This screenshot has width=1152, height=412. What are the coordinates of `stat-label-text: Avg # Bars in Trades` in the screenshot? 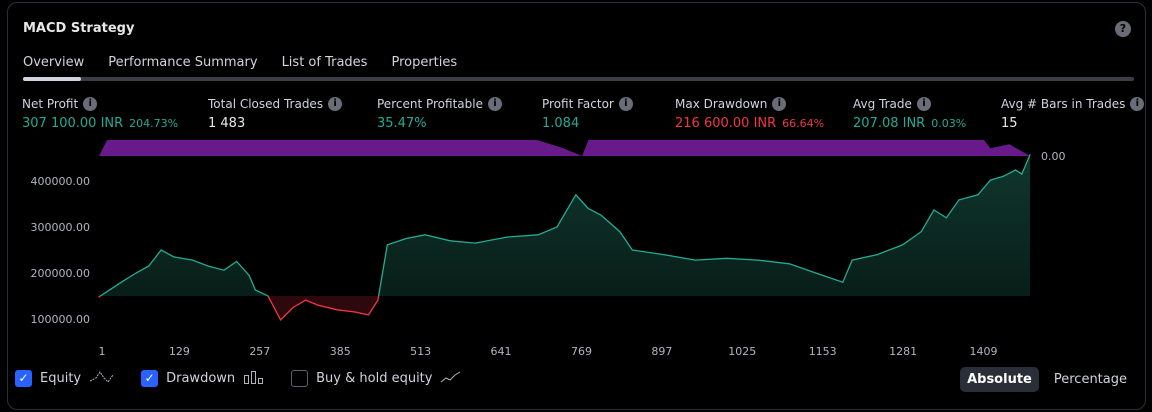 It's located at (1063, 104).